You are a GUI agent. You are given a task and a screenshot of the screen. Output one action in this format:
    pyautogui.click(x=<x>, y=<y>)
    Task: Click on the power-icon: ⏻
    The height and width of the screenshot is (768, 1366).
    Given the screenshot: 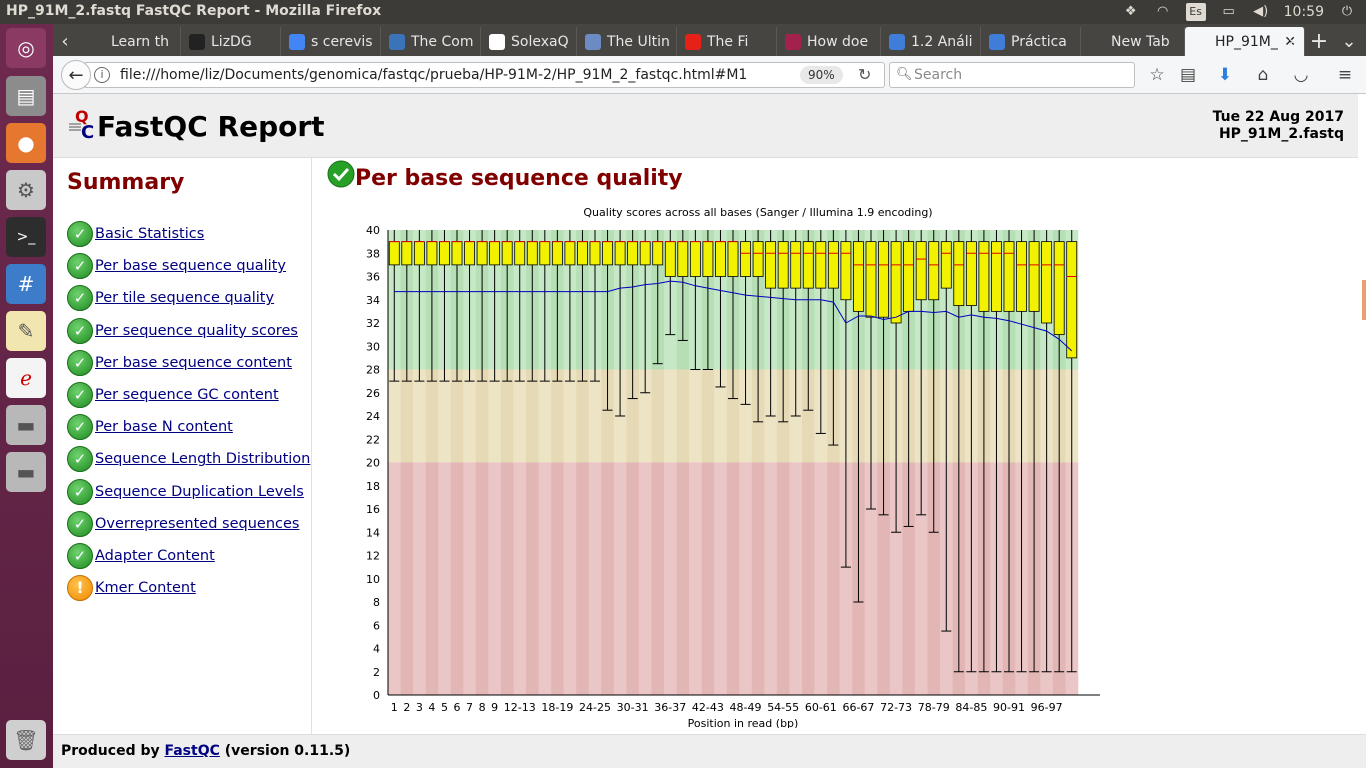 What is the action you would take?
    pyautogui.click(x=1347, y=11)
    